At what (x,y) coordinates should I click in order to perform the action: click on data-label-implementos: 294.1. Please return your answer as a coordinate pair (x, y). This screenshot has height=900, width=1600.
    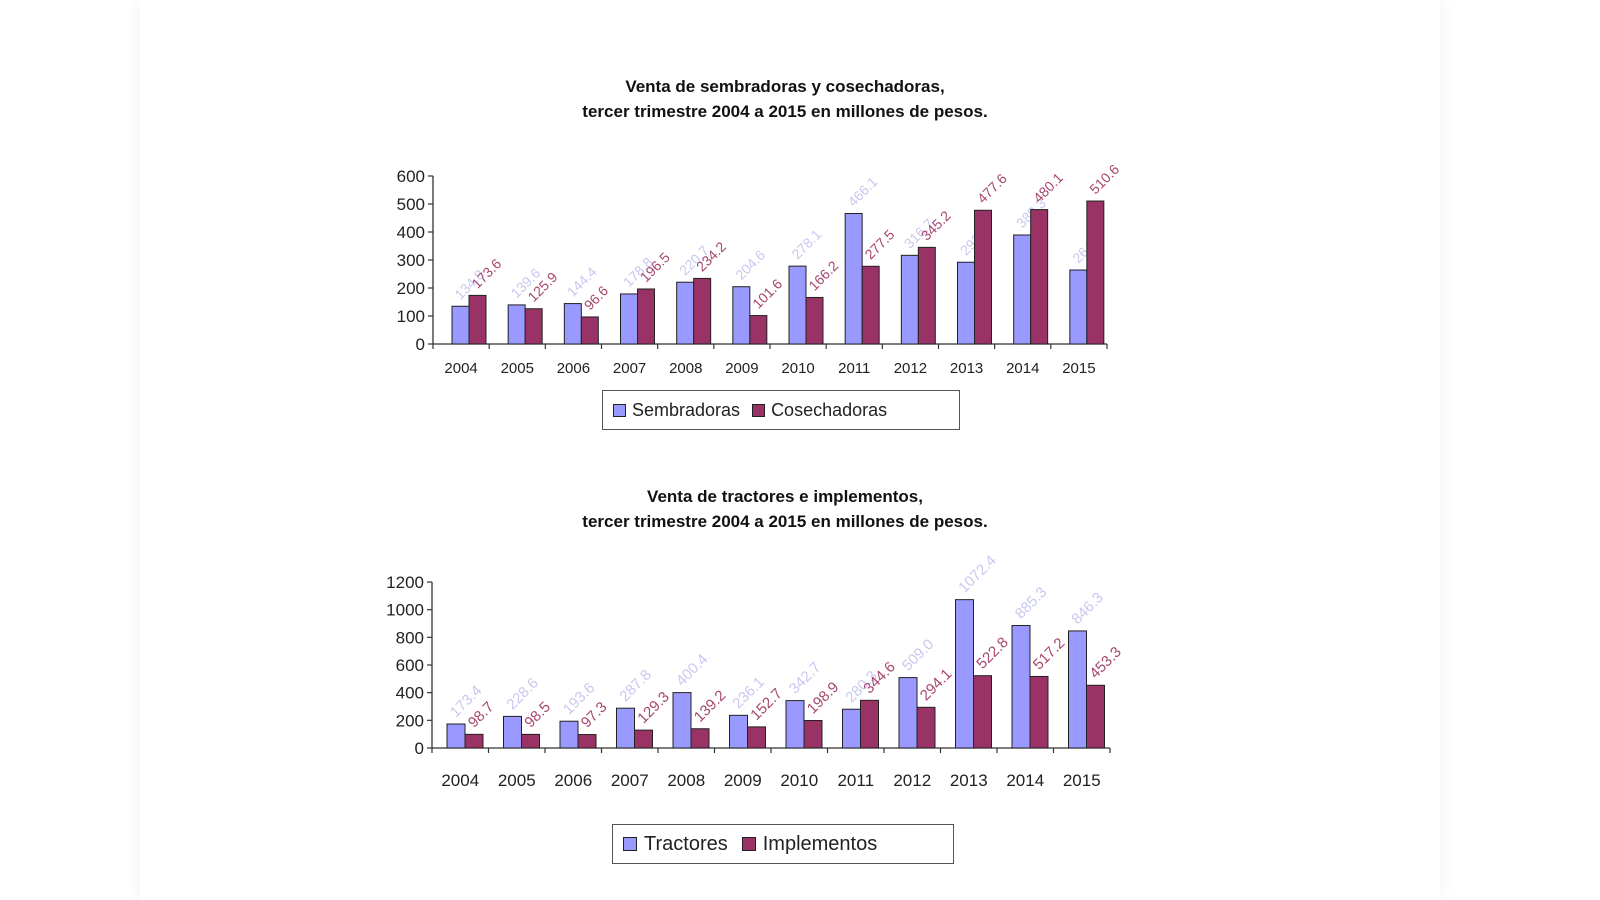
    Looking at the image, I should click on (936, 685).